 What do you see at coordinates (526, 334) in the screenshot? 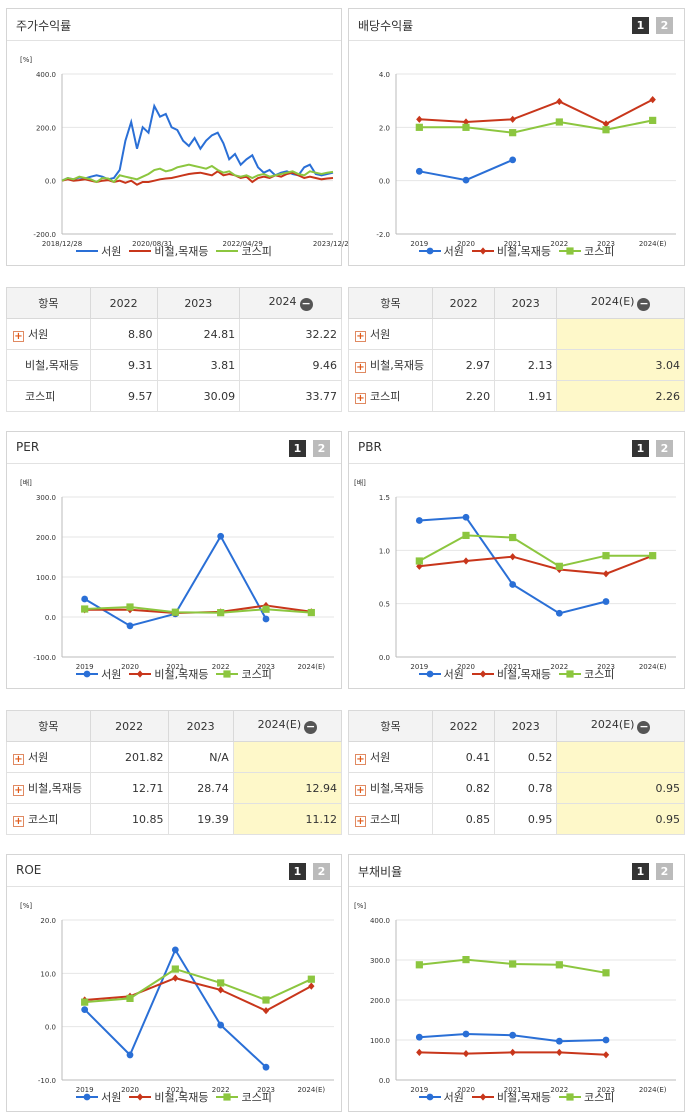
I see `table-cell` at bounding box center [526, 334].